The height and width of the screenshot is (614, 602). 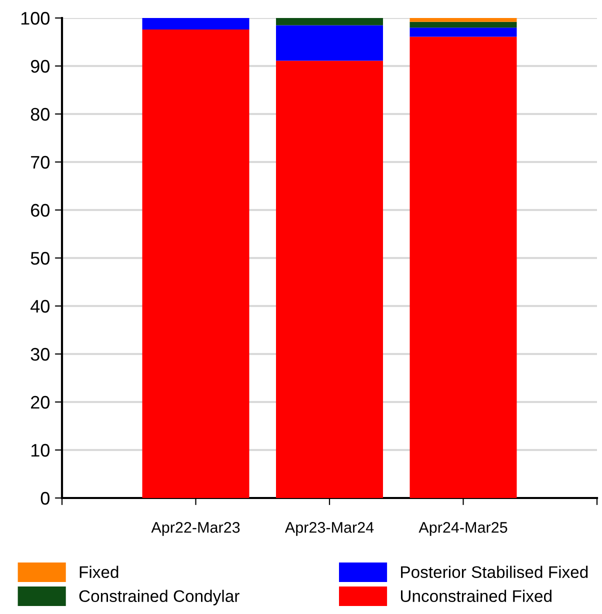 What do you see at coordinates (40, 114) in the screenshot?
I see `y-tick-label: 80` at bounding box center [40, 114].